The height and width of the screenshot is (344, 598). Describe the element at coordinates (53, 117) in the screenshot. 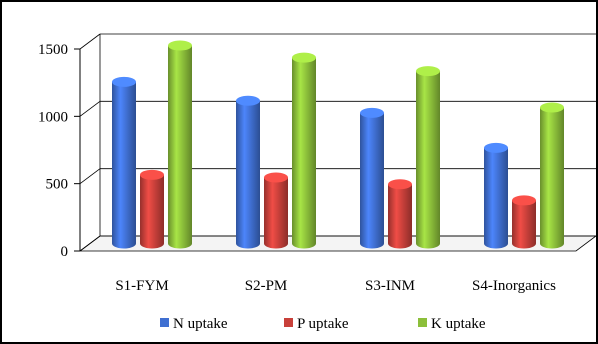

I see `y-tick-label: 1000` at that location.